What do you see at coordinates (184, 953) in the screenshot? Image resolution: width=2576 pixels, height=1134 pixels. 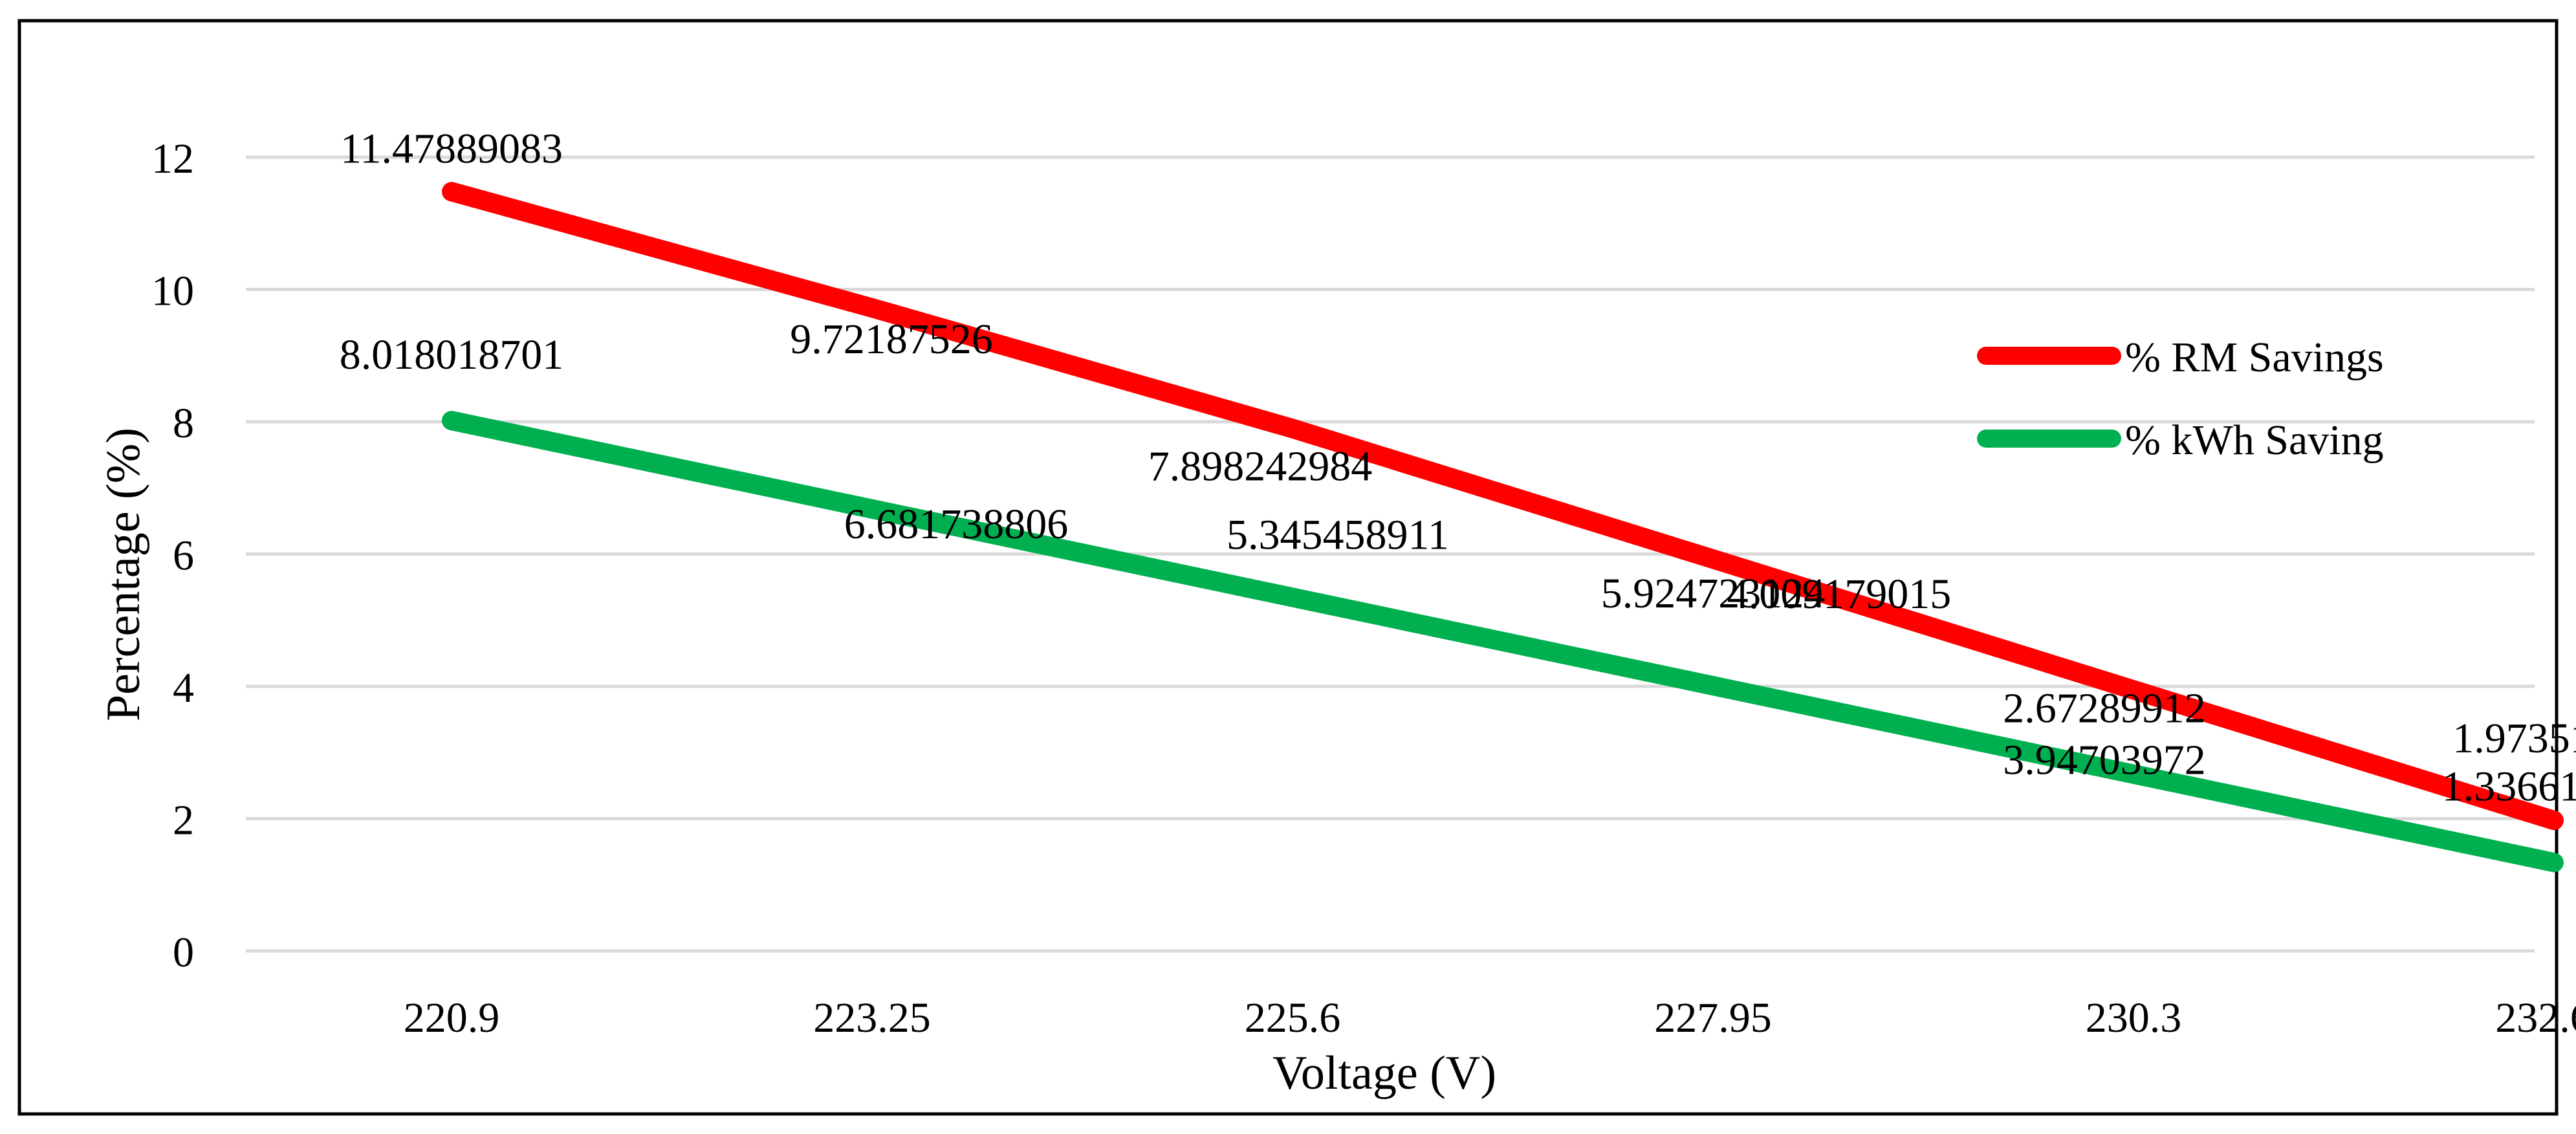 I see `y-tick-label: 0` at bounding box center [184, 953].